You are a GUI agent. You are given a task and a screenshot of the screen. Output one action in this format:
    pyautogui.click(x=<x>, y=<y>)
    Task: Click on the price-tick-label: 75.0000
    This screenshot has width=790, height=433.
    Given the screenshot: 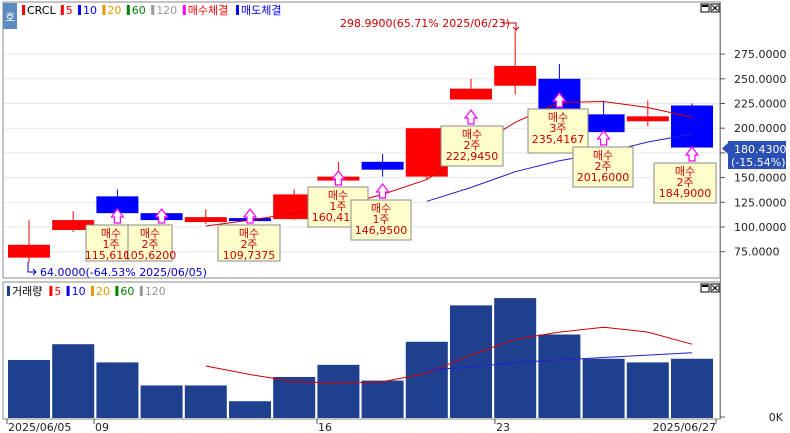 What is the action you would take?
    pyautogui.click(x=757, y=252)
    